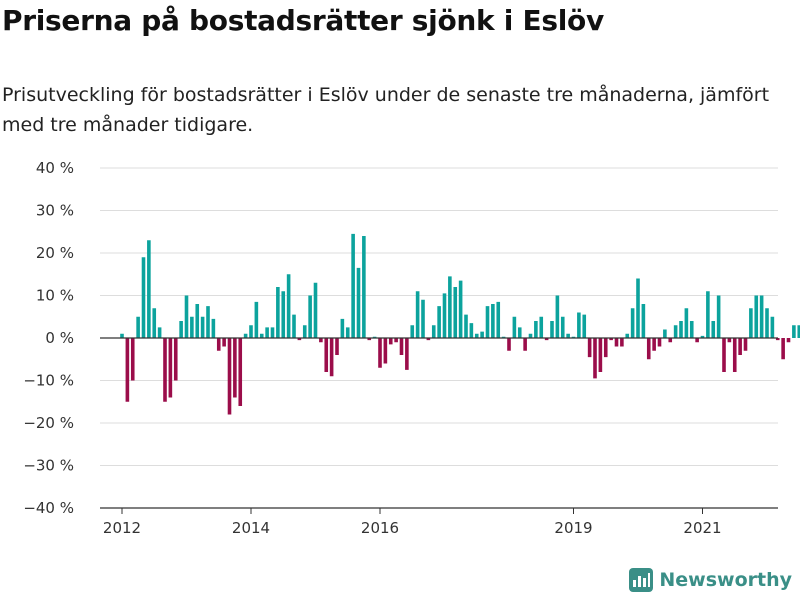 The height and width of the screenshot is (600, 800). What do you see at coordinates (55, 296) in the screenshot?
I see `y-tick-label: 10 %` at bounding box center [55, 296].